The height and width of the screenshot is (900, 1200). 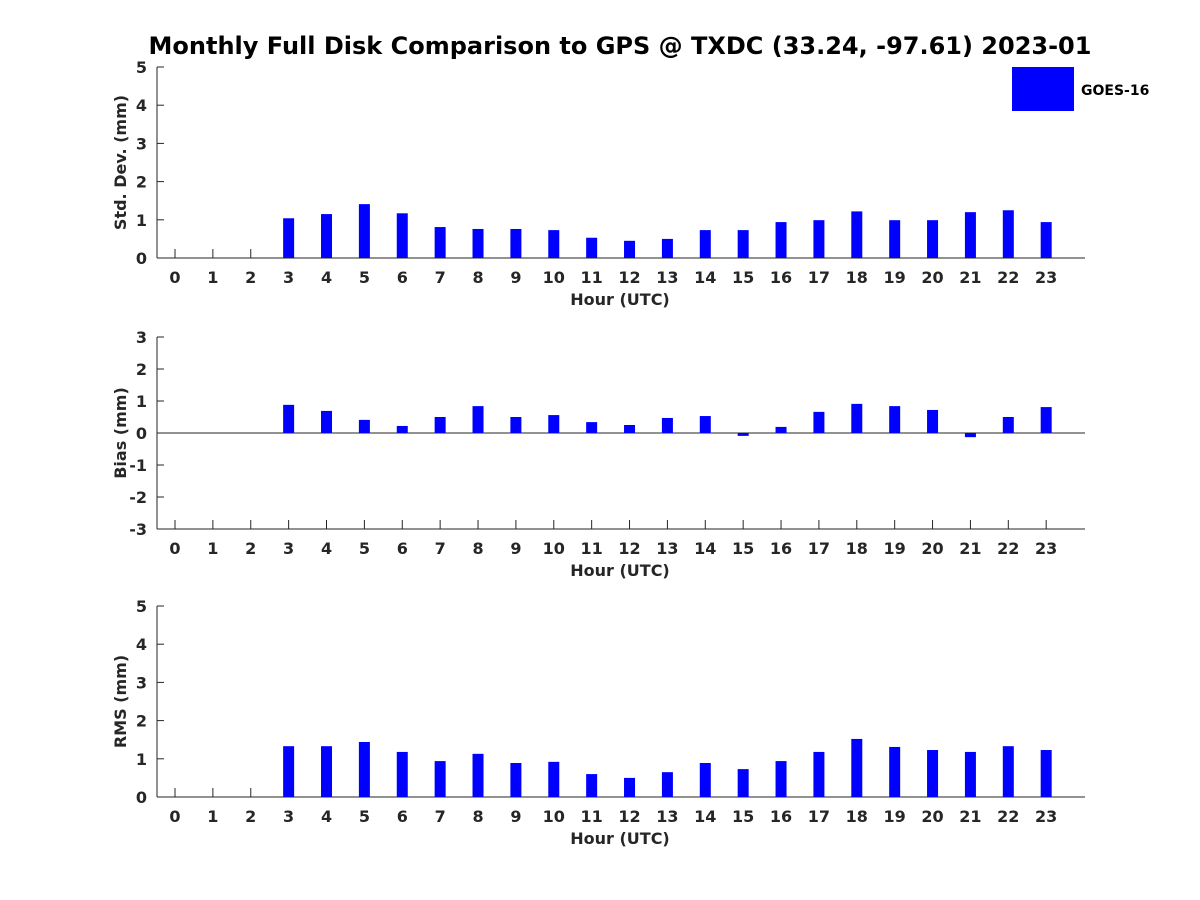 What do you see at coordinates (141, 797) in the screenshot?
I see `y-tick-label: 0` at bounding box center [141, 797].